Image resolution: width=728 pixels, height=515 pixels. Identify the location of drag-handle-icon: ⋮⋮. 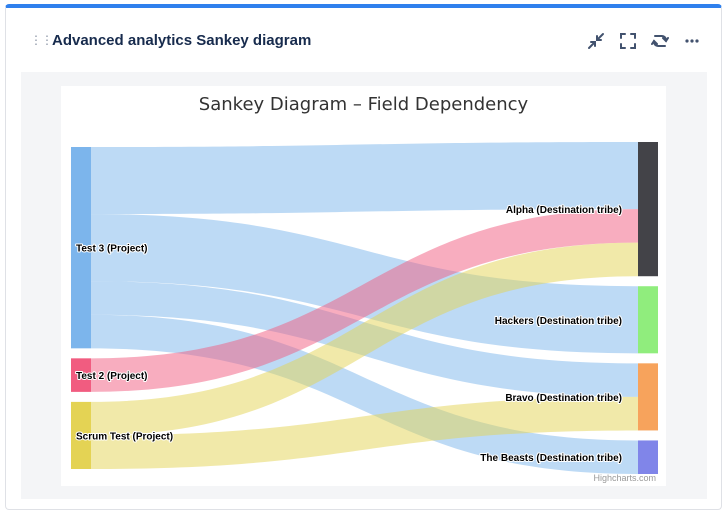
(41, 40).